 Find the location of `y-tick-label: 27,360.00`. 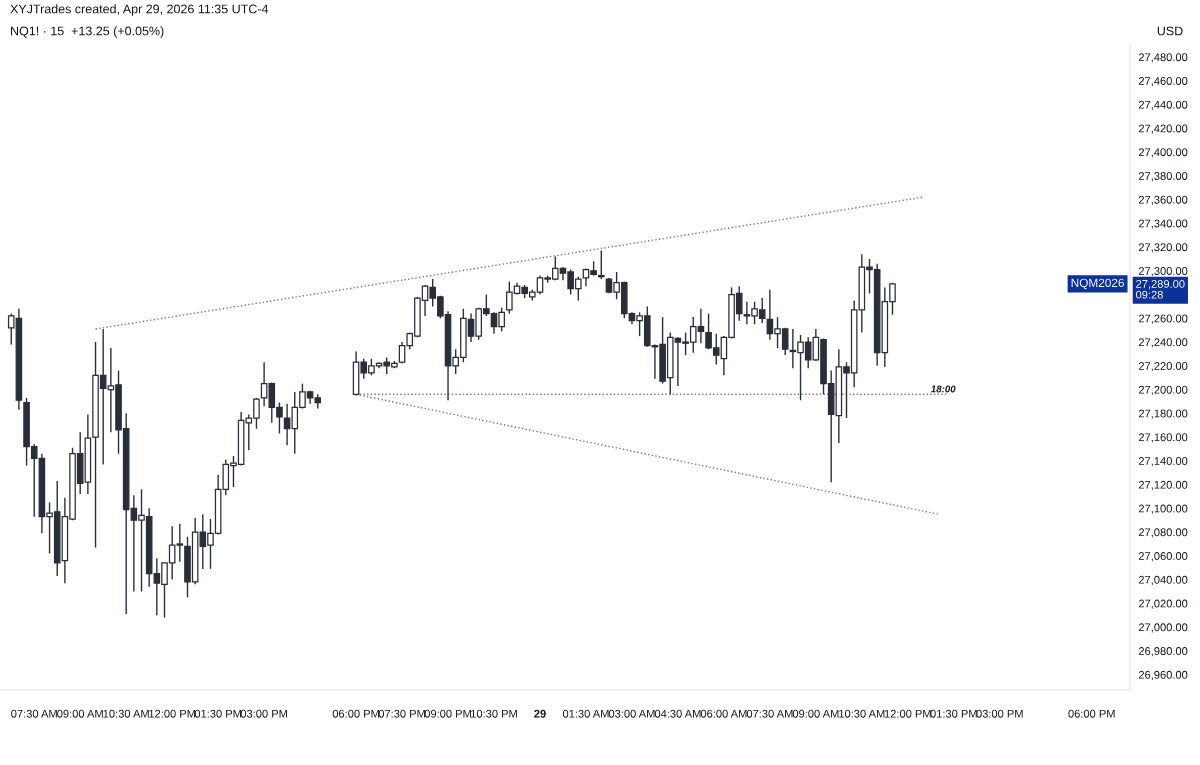

y-tick-label: 27,360.00 is located at coordinates (1163, 200).